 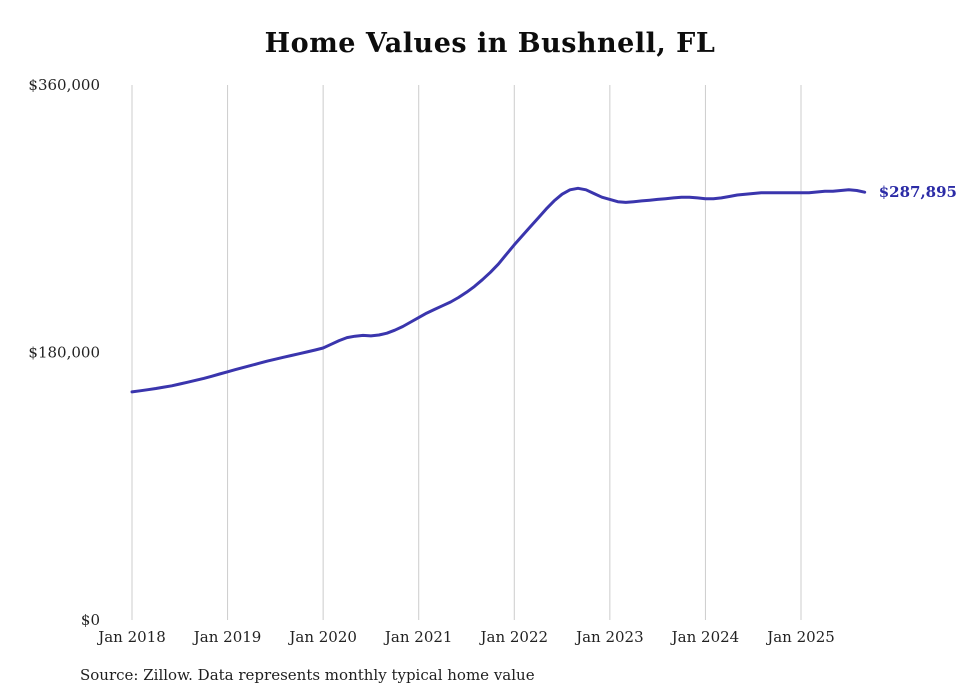 I want to click on x-axis-tick-label: Jan 2019, so click(x=227, y=637).